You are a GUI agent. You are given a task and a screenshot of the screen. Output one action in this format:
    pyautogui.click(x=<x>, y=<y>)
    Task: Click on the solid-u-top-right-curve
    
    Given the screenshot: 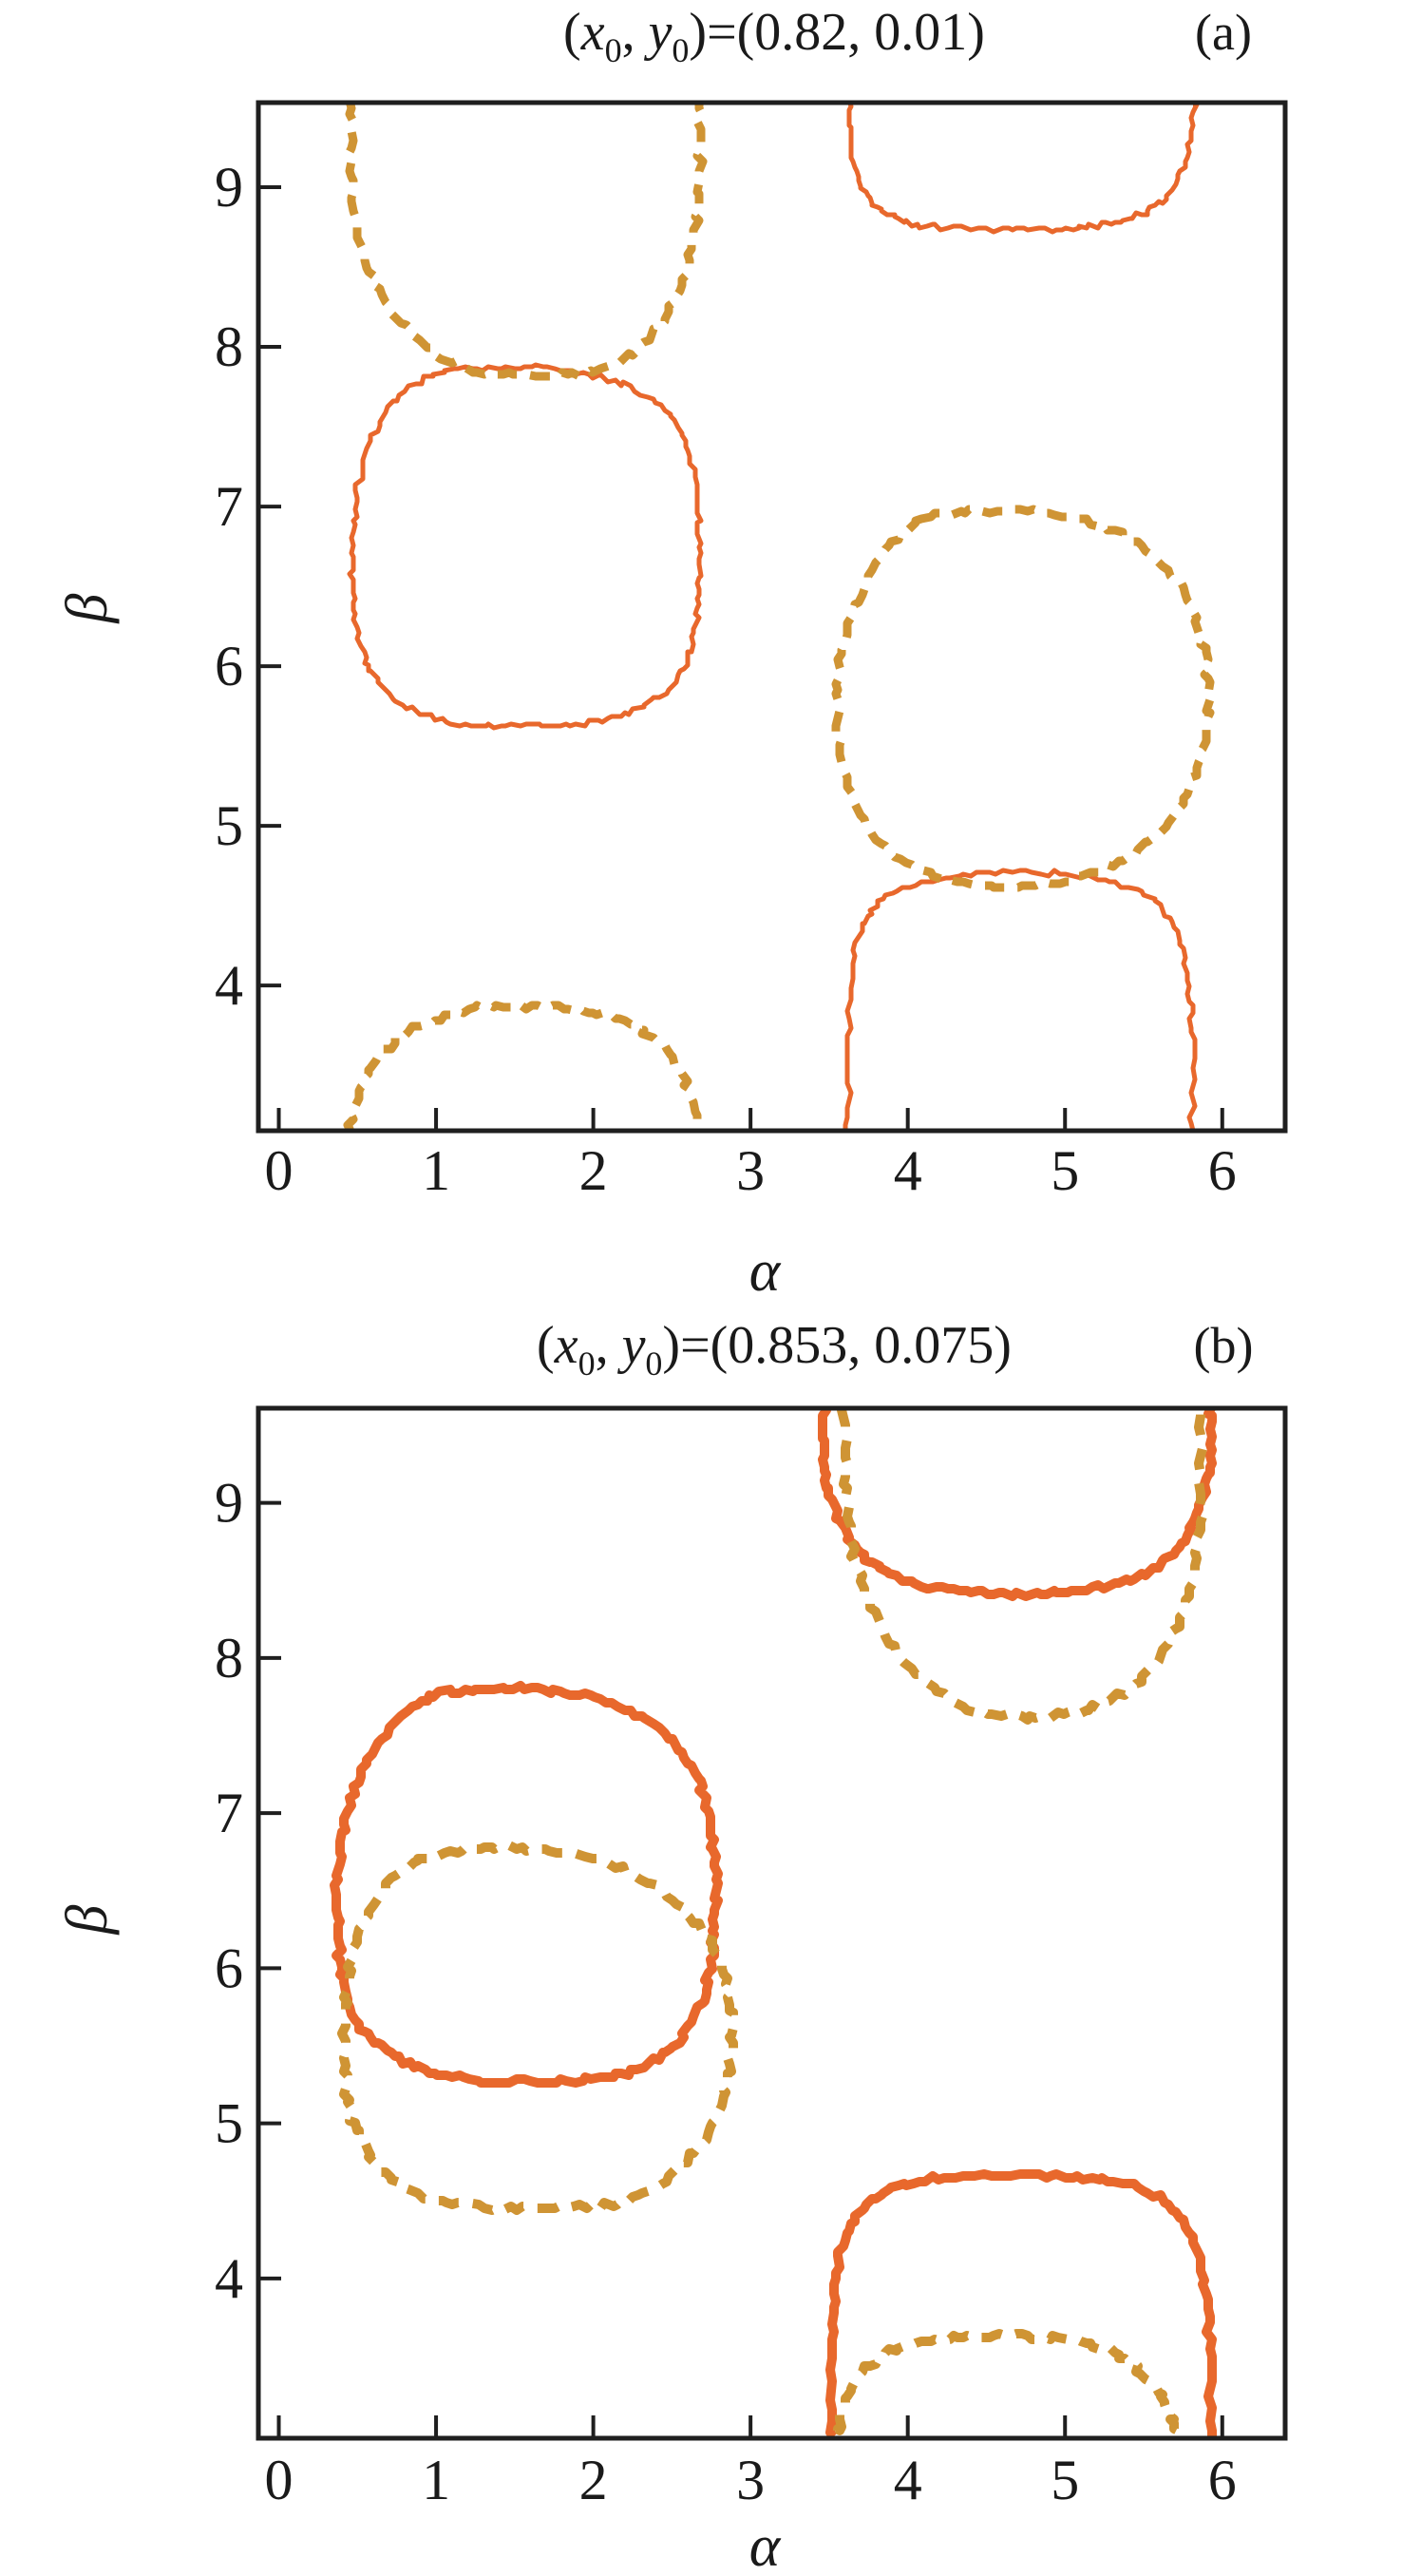 What is the action you would take?
    pyautogui.click(x=1018, y=1504)
    